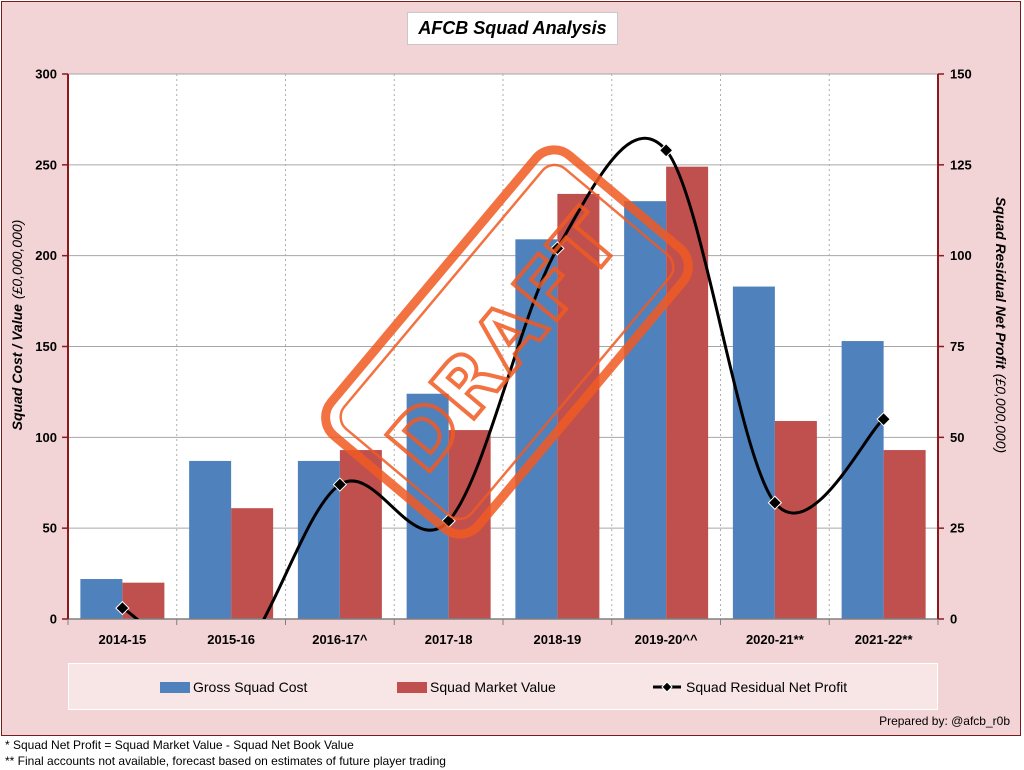 Image resolution: width=1024 pixels, height=770 pixels. What do you see at coordinates (961, 255) in the screenshot?
I see `right-tick-label: 100` at bounding box center [961, 255].